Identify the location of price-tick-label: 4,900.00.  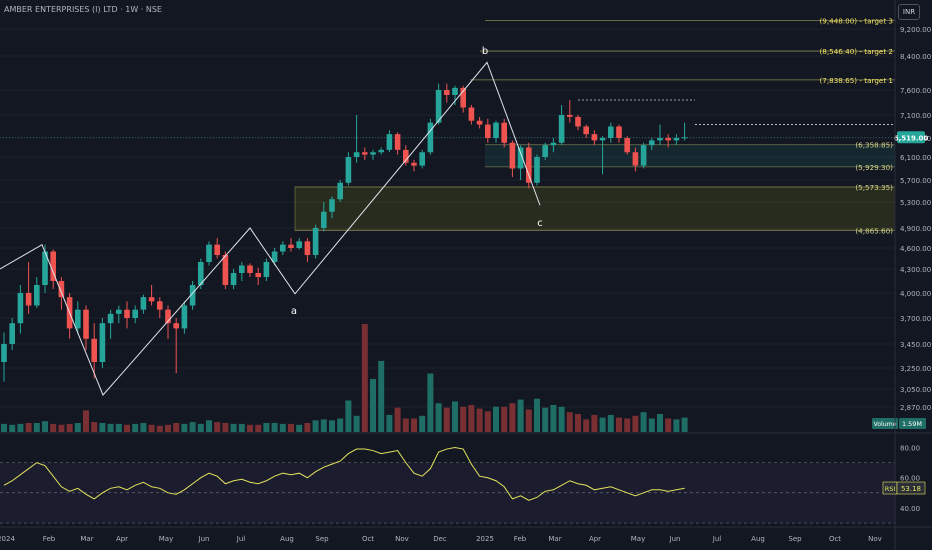
(915, 229).